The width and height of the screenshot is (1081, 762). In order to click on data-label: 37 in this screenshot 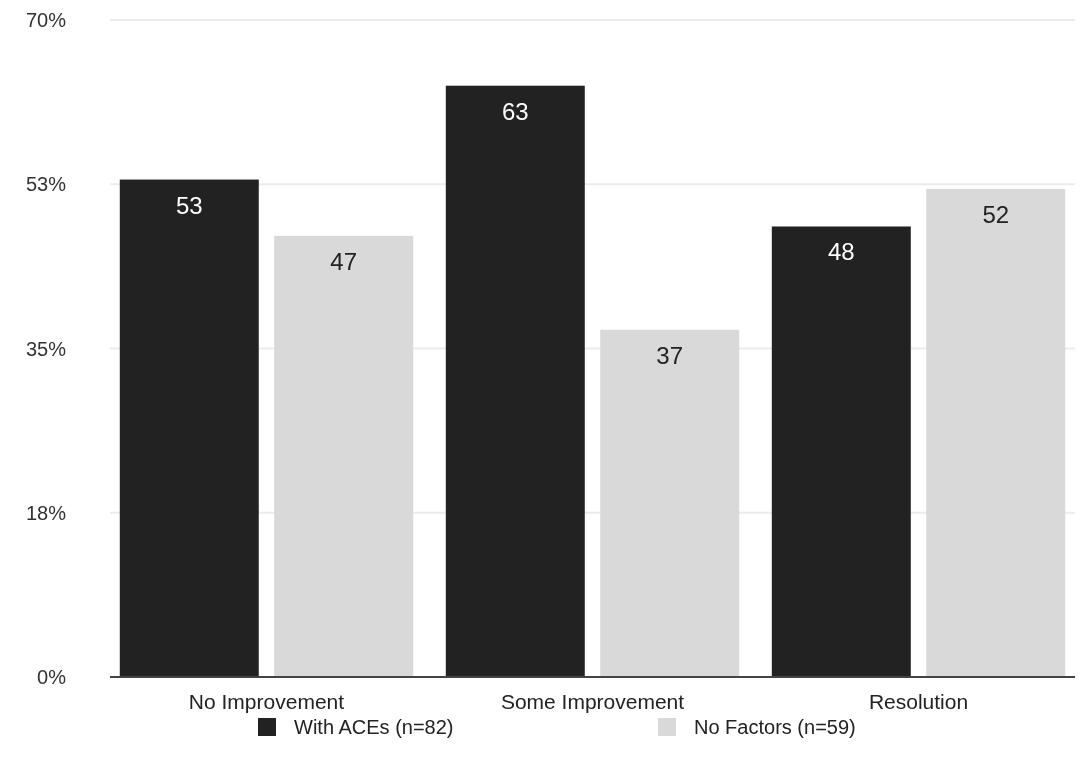, I will do `click(670, 355)`.